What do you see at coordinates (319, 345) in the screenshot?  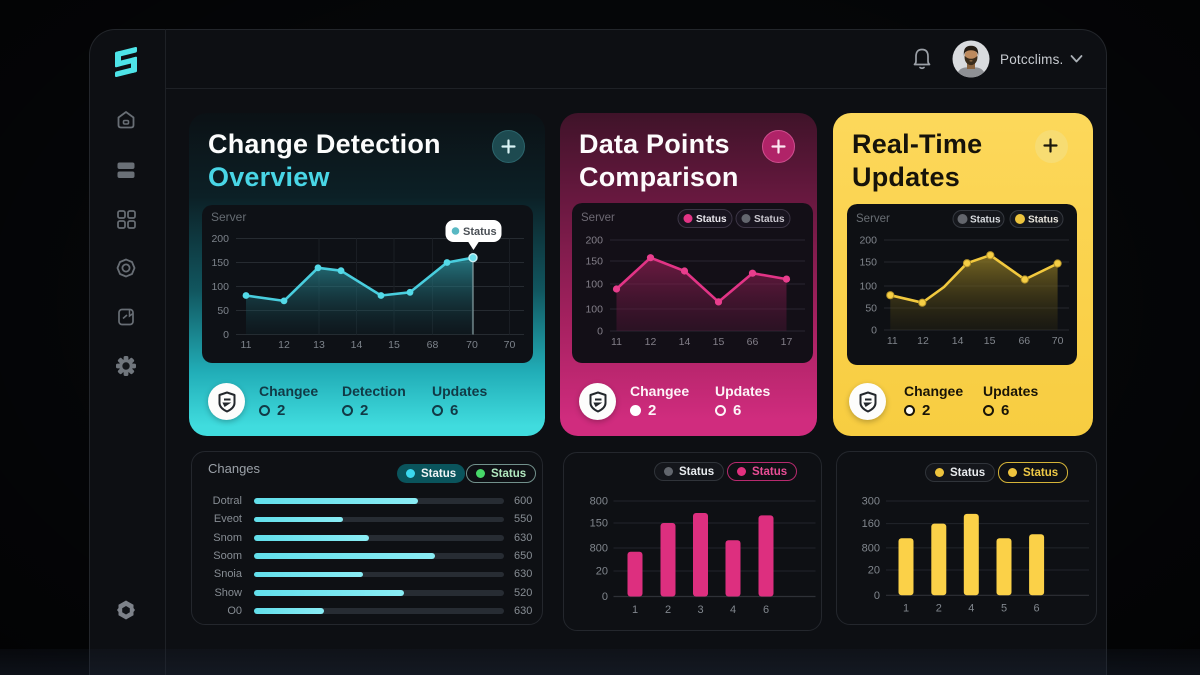 I see `svg-text: 13` at bounding box center [319, 345].